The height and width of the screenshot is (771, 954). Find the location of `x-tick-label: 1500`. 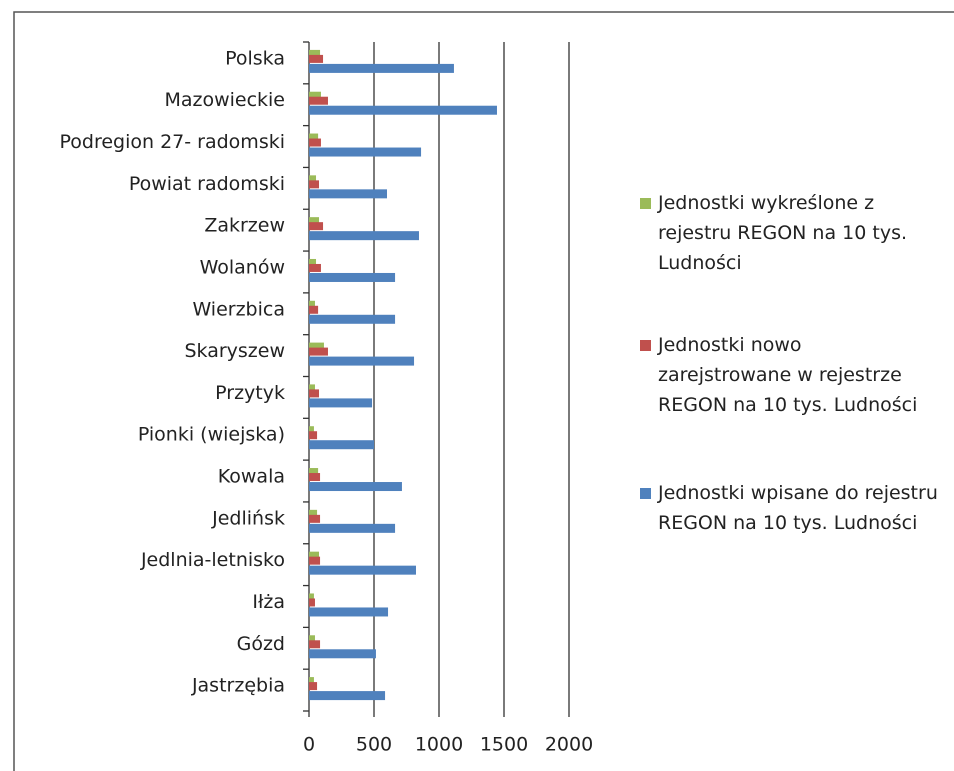

x-tick-label: 1500 is located at coordinates (504, 745).